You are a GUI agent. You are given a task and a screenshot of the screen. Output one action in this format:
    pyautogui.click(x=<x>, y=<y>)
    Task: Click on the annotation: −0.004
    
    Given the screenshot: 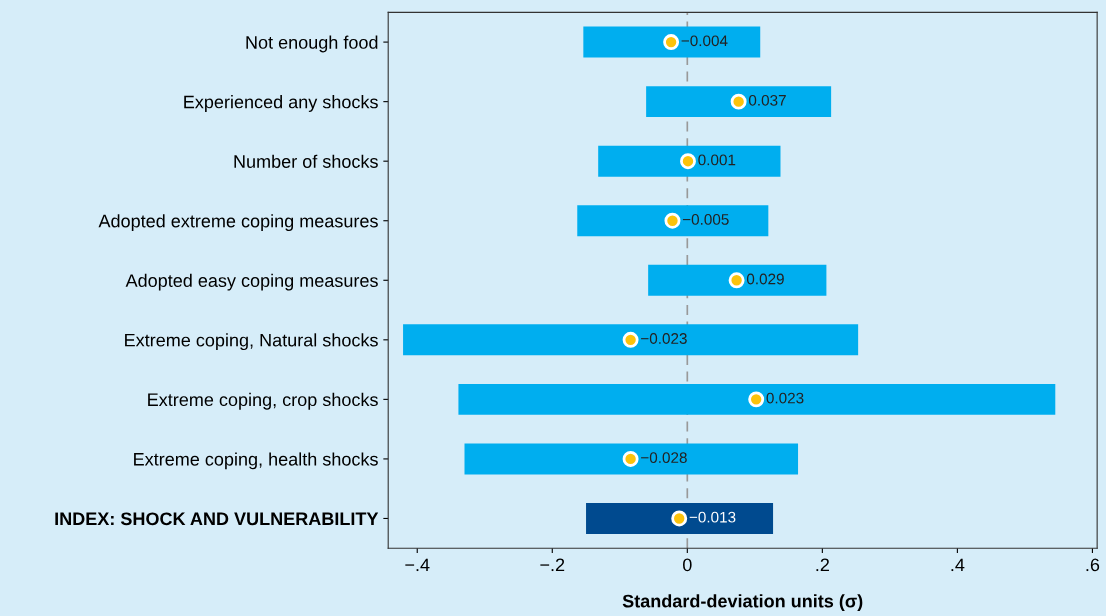 What is the action you would take?
    pyautogui.click(x=704, y=41)
    